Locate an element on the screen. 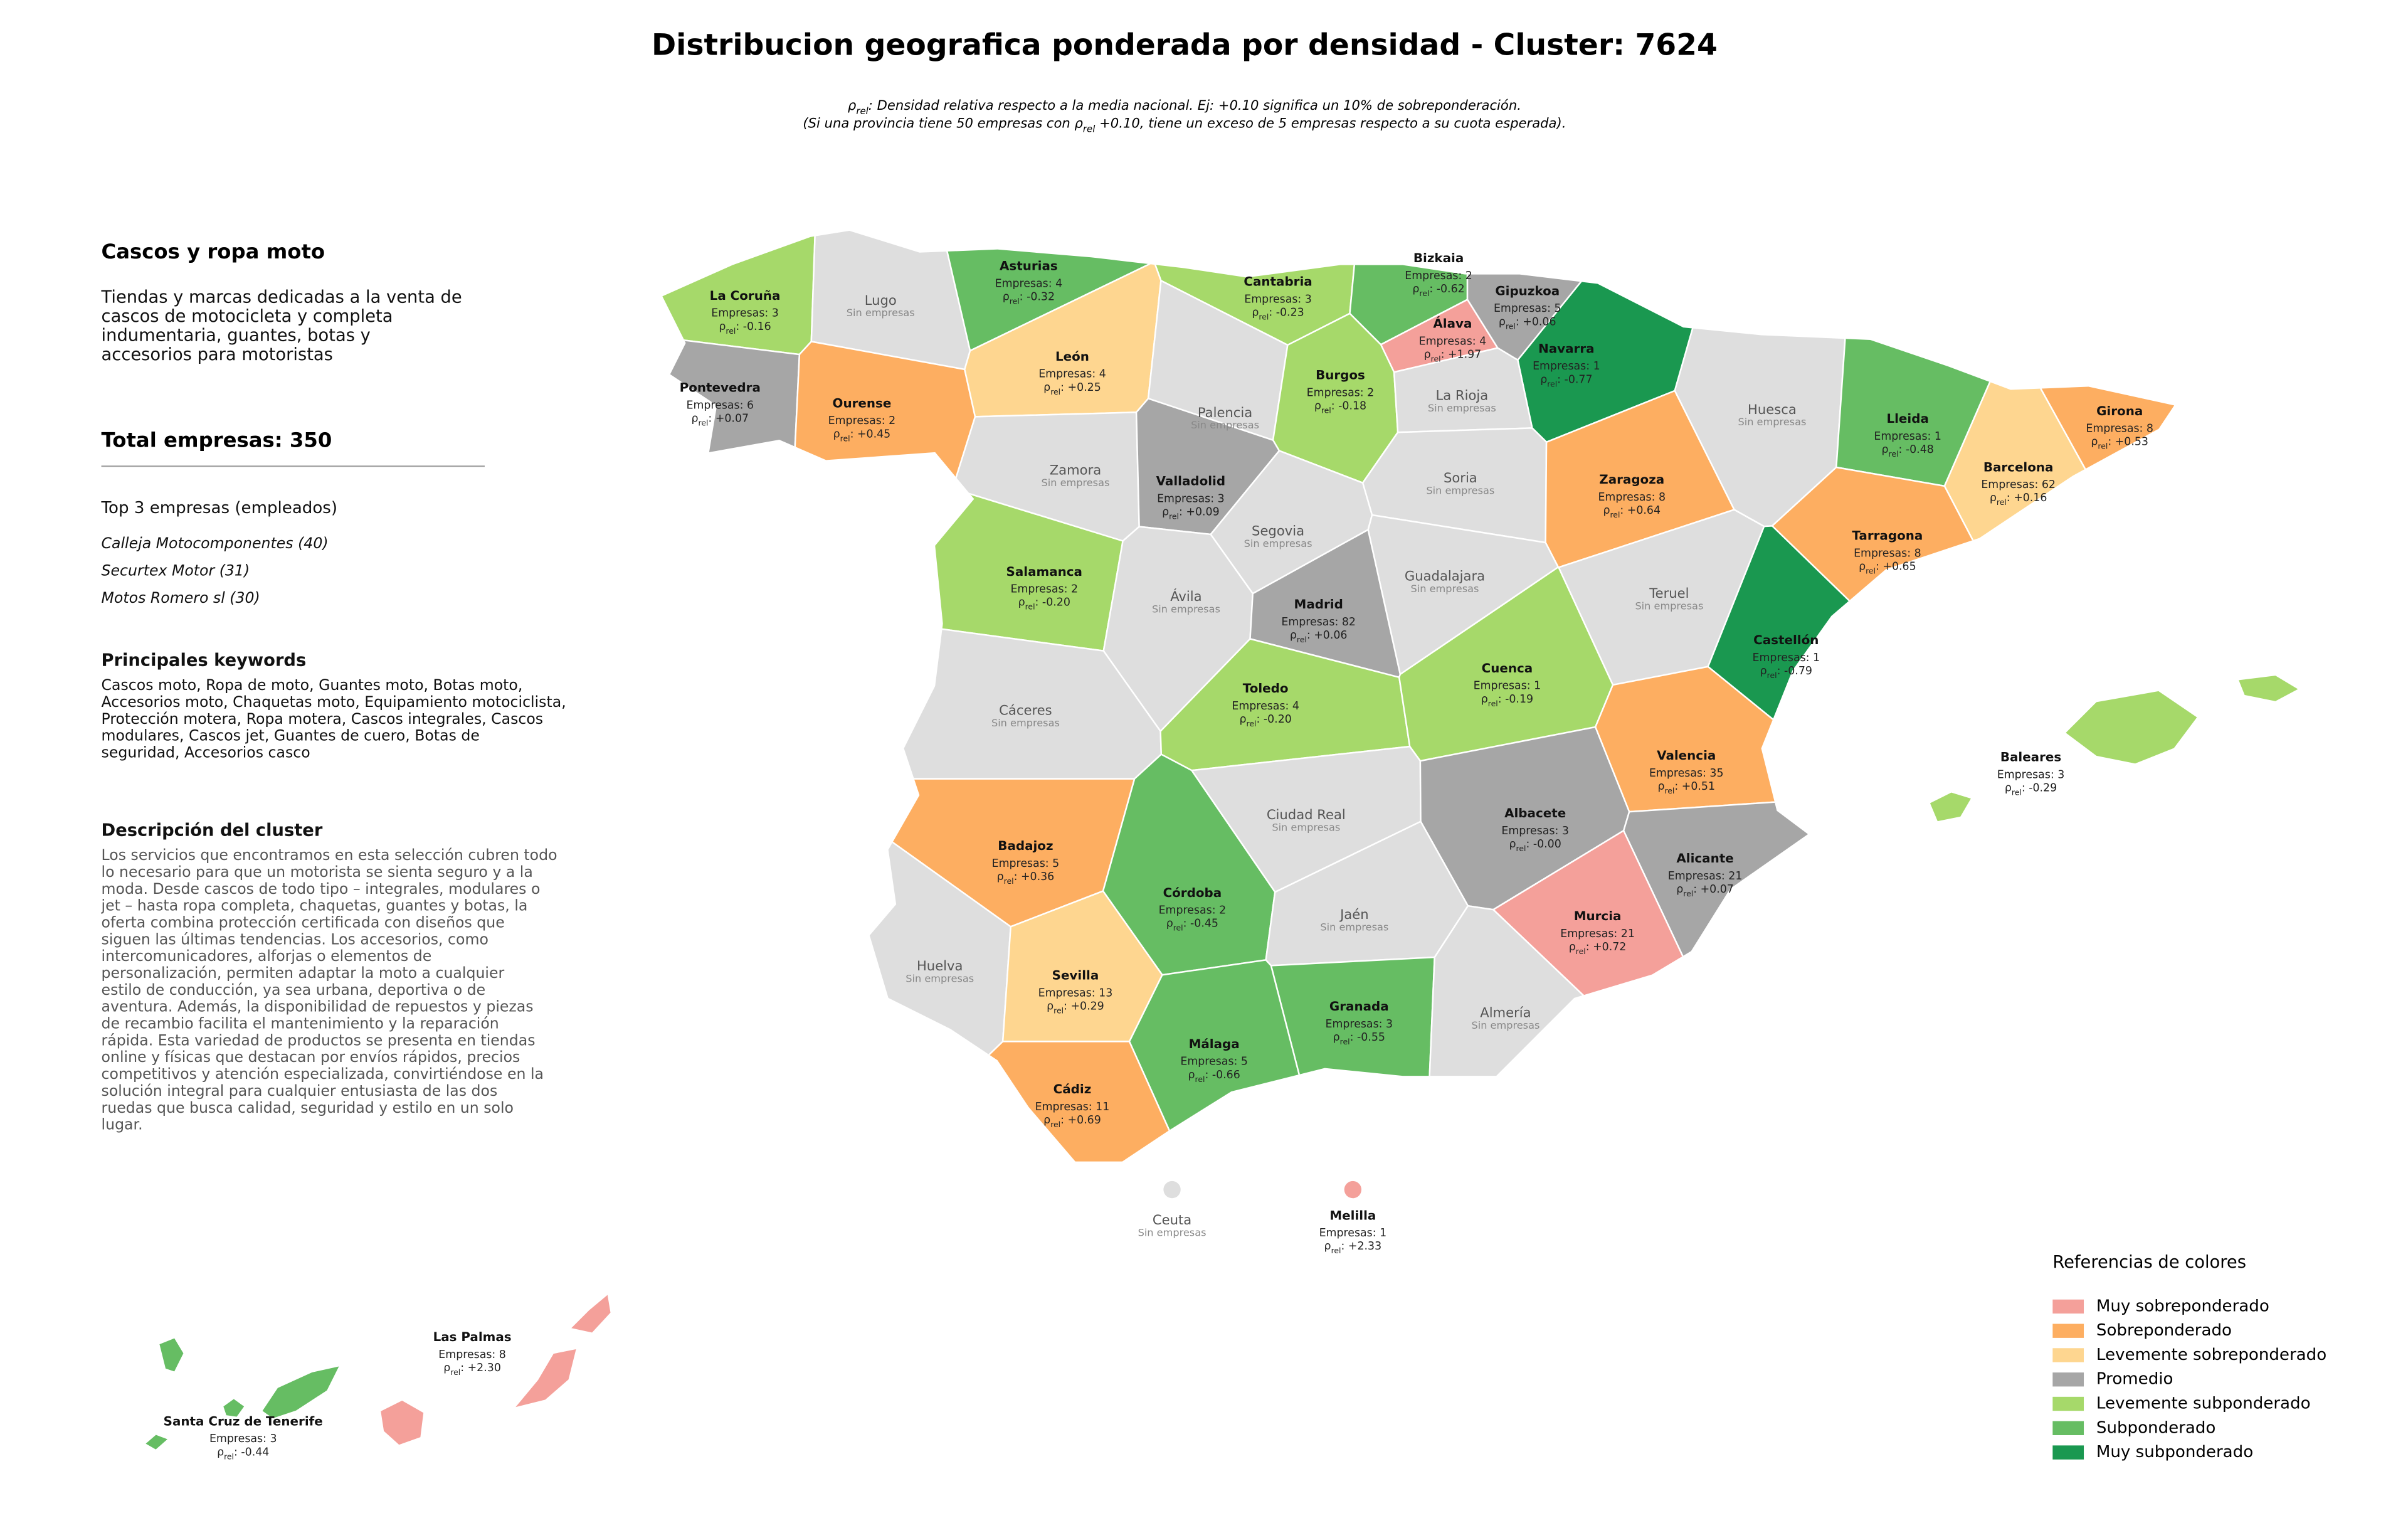 The image size is (2408, 1528). province-name: Alicante is located at coordinates (1704, 858).